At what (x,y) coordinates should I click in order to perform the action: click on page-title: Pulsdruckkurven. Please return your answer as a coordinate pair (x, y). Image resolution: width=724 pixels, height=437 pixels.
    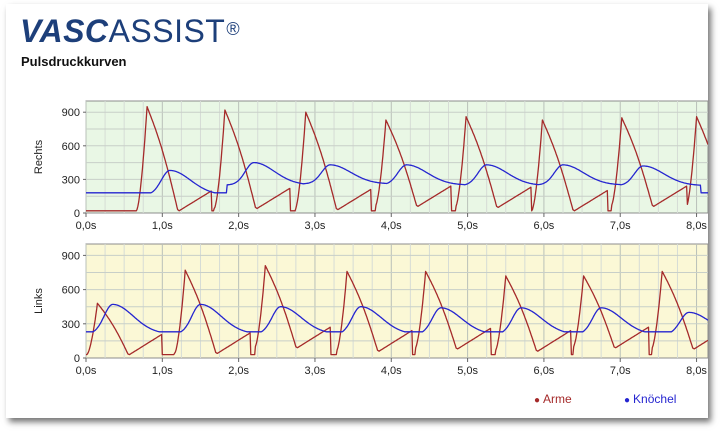
    Looking at the image, I should click on (74, 61).